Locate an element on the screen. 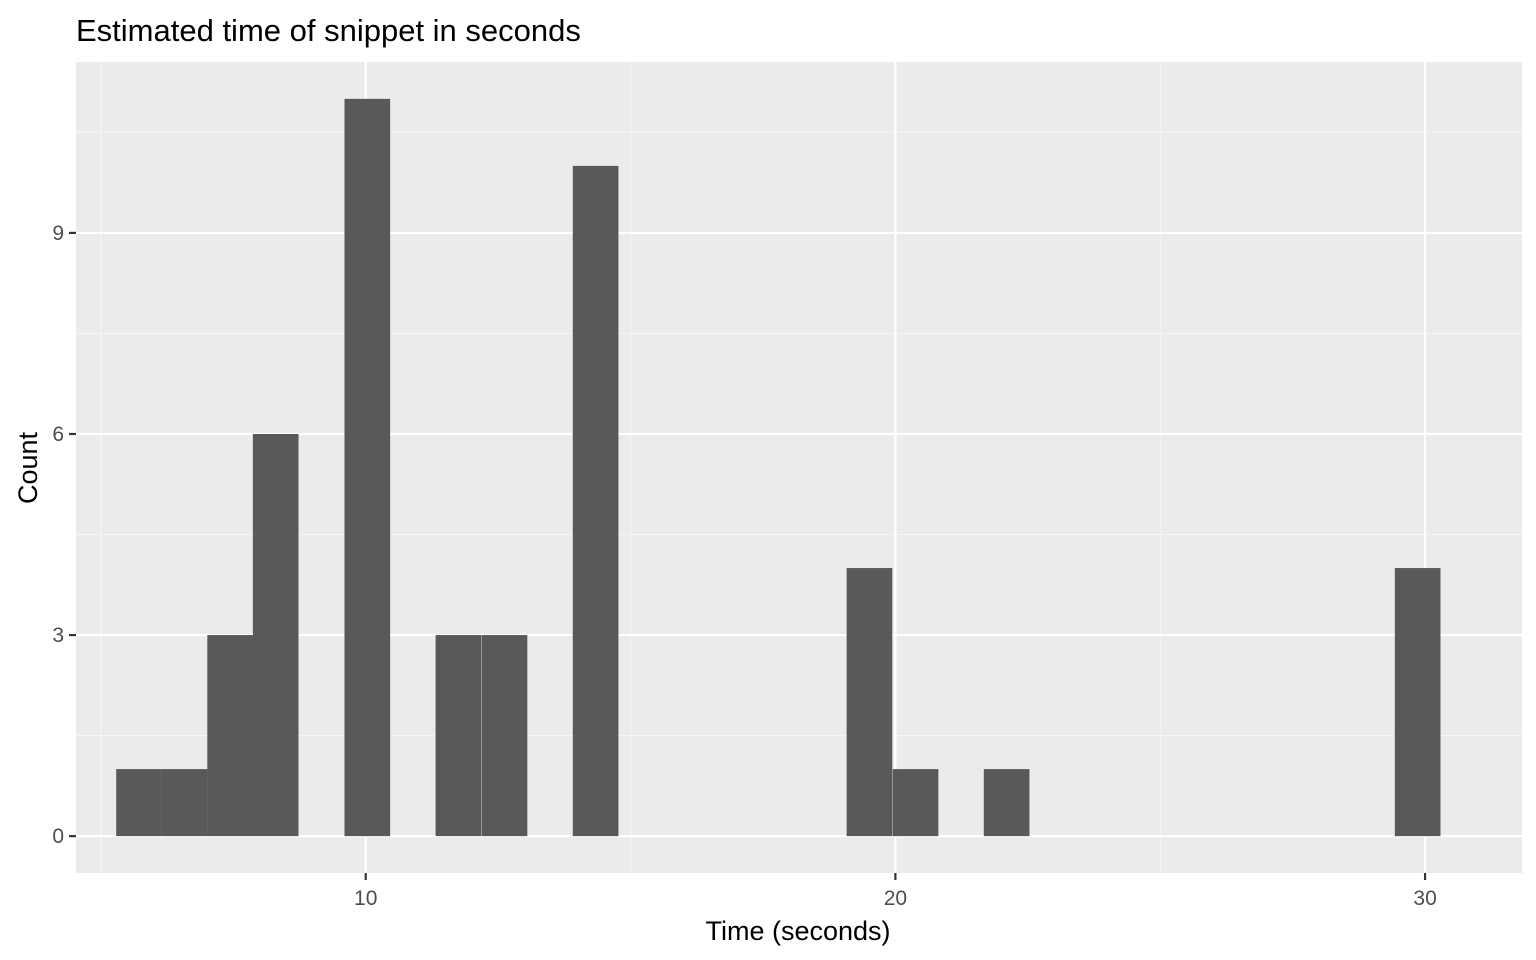  y-axis: 0 3 6 9 is located at coordinates (64, 535).